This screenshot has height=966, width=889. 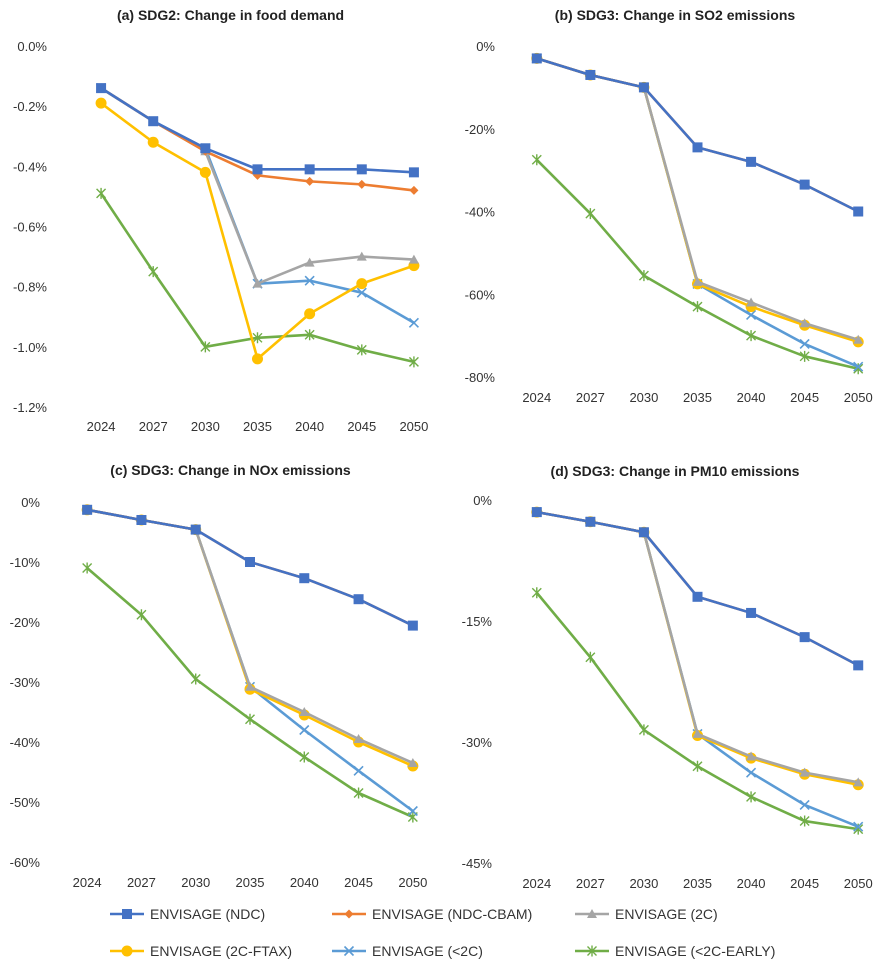 I want to click on series-line-early, so click(x=697, y=264).